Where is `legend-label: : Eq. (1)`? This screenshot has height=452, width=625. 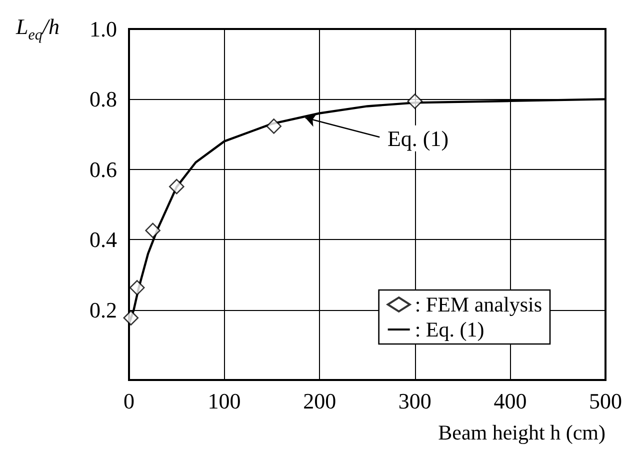 legend-label: : Eq. (1) is located at coordinates (449, 330).